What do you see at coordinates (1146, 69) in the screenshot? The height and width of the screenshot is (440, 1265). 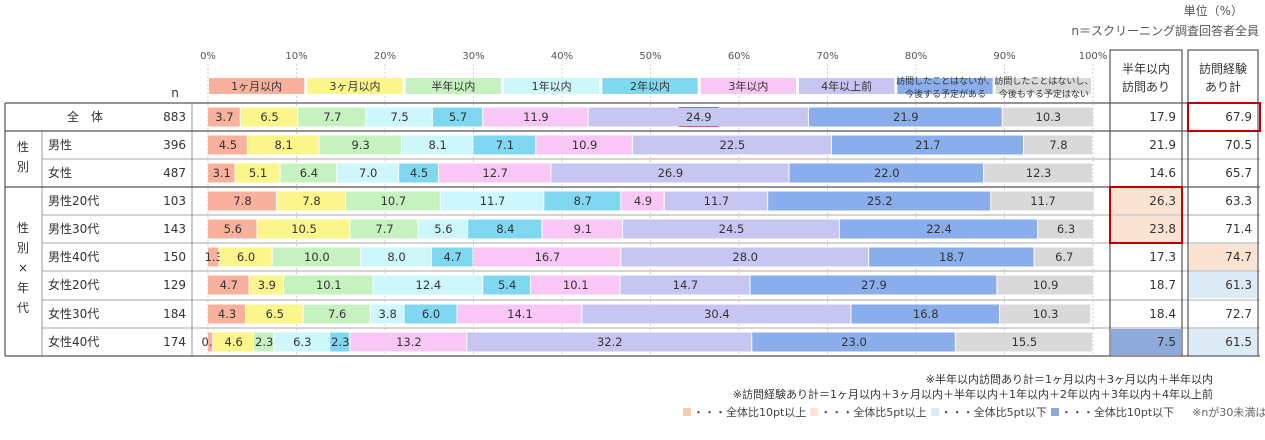 I see `col-half-year-header-1: 半年以内` at bounding box center [1146, 69].